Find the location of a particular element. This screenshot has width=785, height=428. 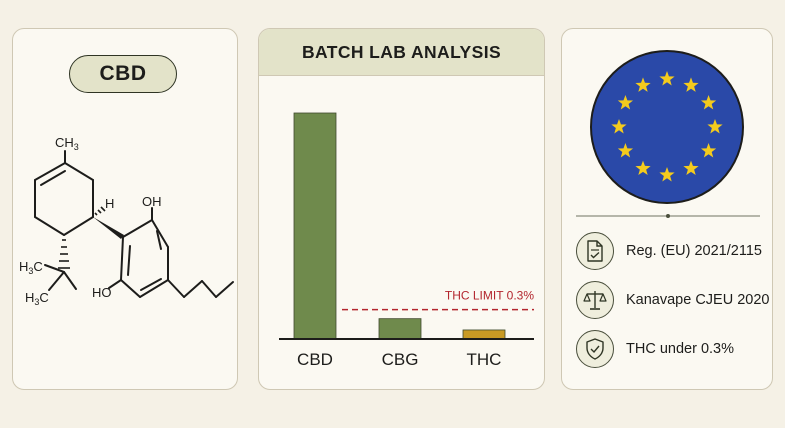

label-h3c-bottom: H3C is located at coordinates (37, 298).